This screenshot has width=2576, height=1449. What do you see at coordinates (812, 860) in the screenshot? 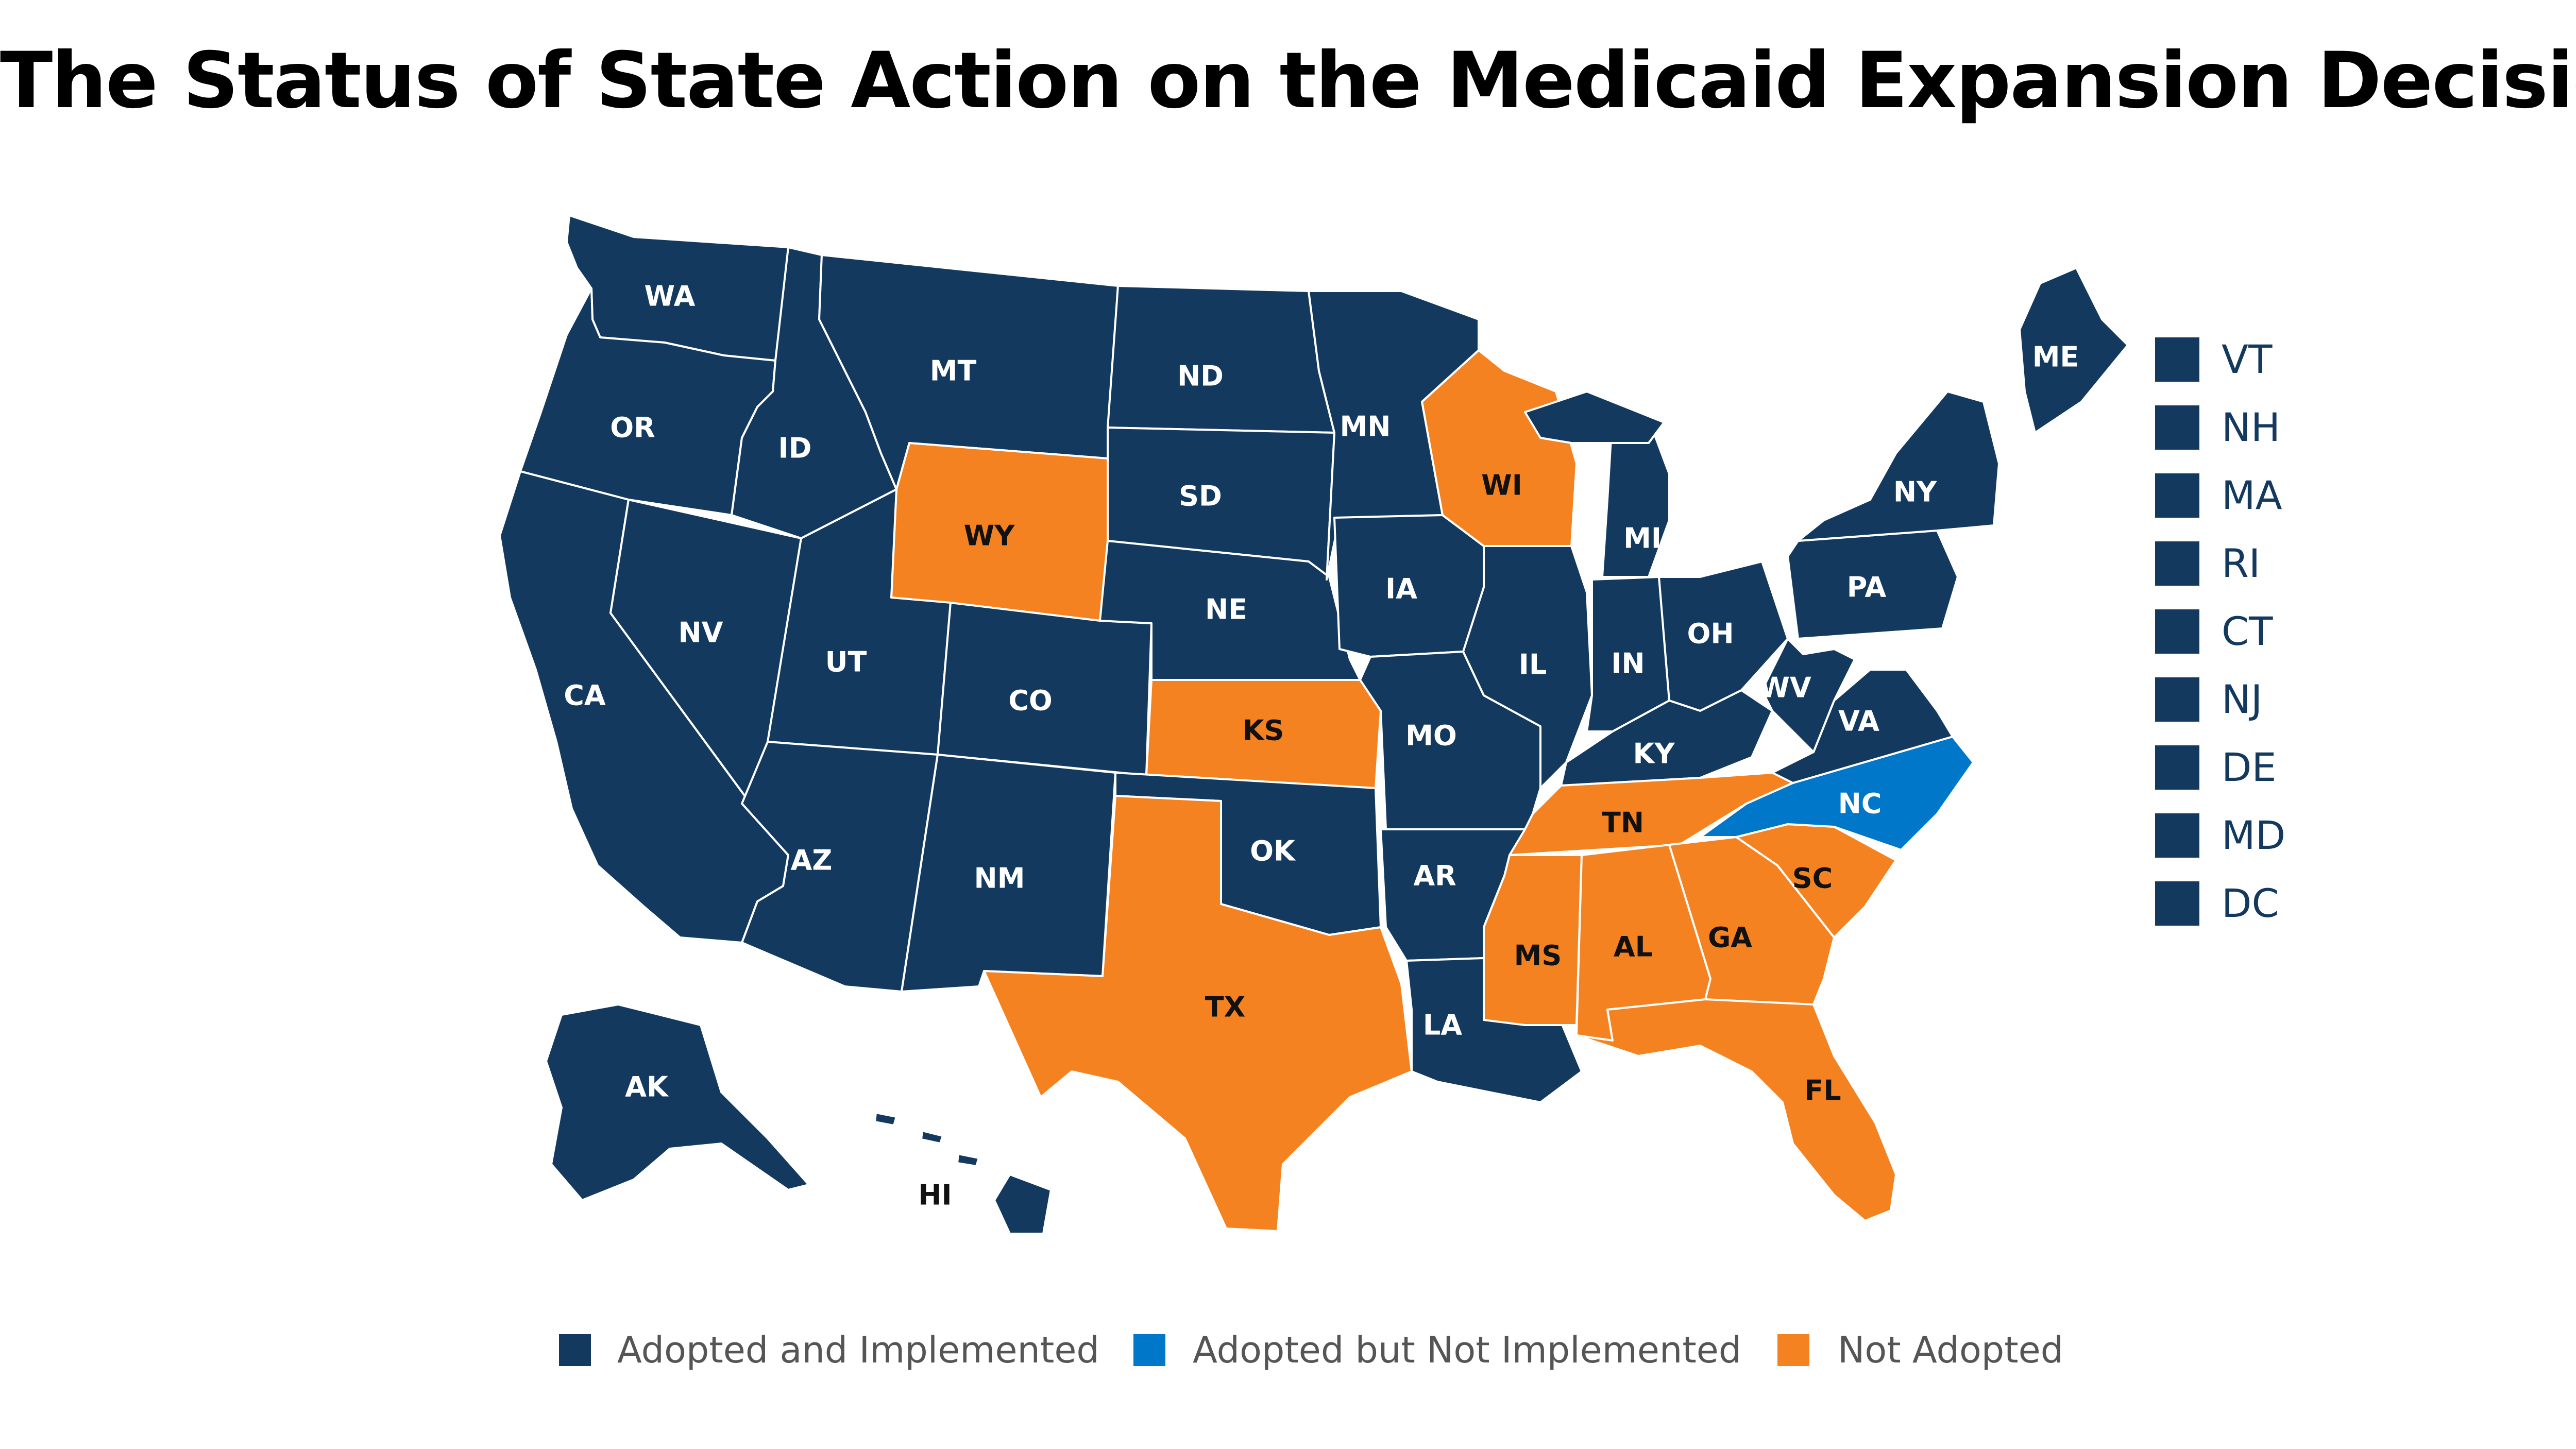
I see `state-label-az: AZ` at bounding box center [812, 860].